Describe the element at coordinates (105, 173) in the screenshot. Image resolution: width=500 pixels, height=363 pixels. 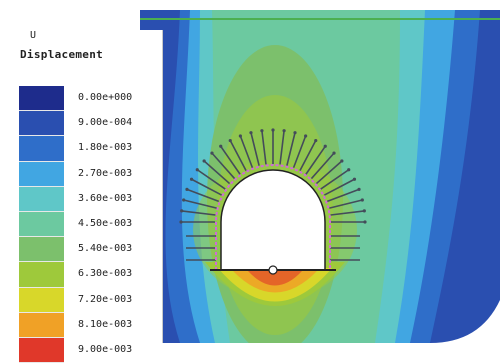
I see `legend-label: 2.70e-003` at that location.